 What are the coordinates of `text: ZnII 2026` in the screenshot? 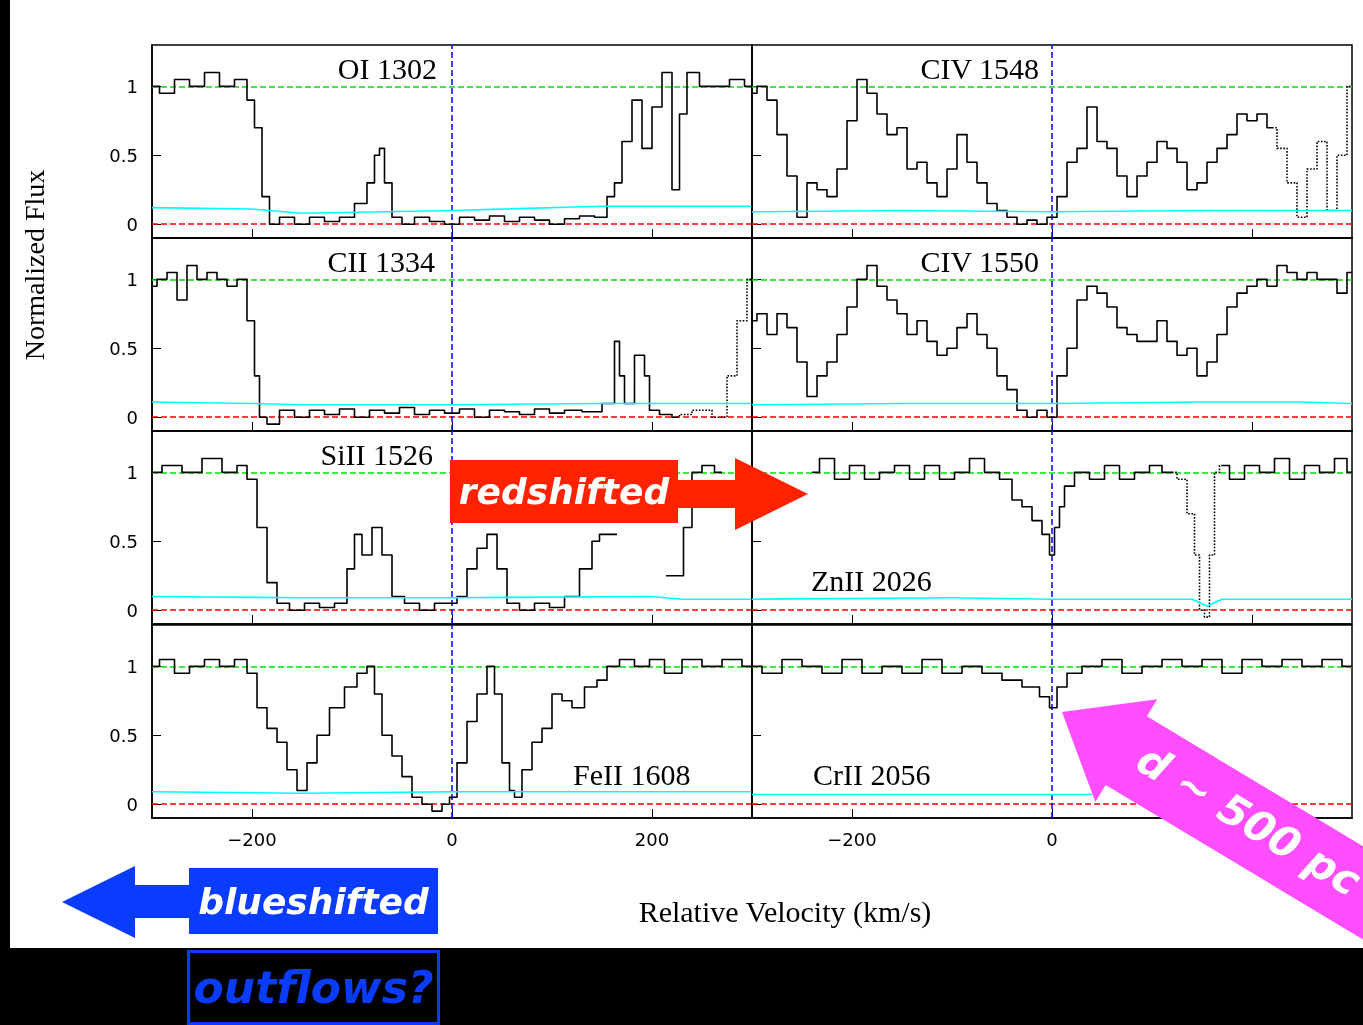 It's located at (871, 580).